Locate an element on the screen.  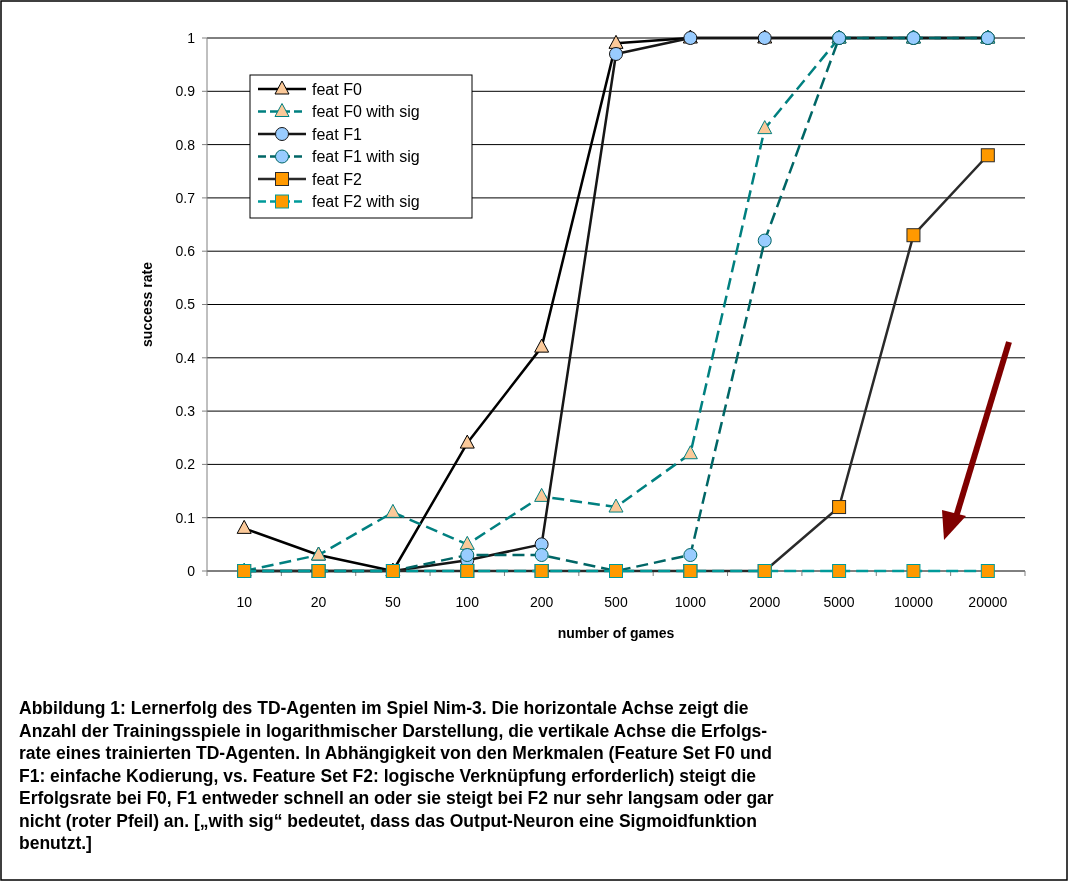
text: F1: einfache Kodierung, vs. Feature Set F2: logische Verknüpfung erforderlich) steigt die is located at coordinates (388, 775).